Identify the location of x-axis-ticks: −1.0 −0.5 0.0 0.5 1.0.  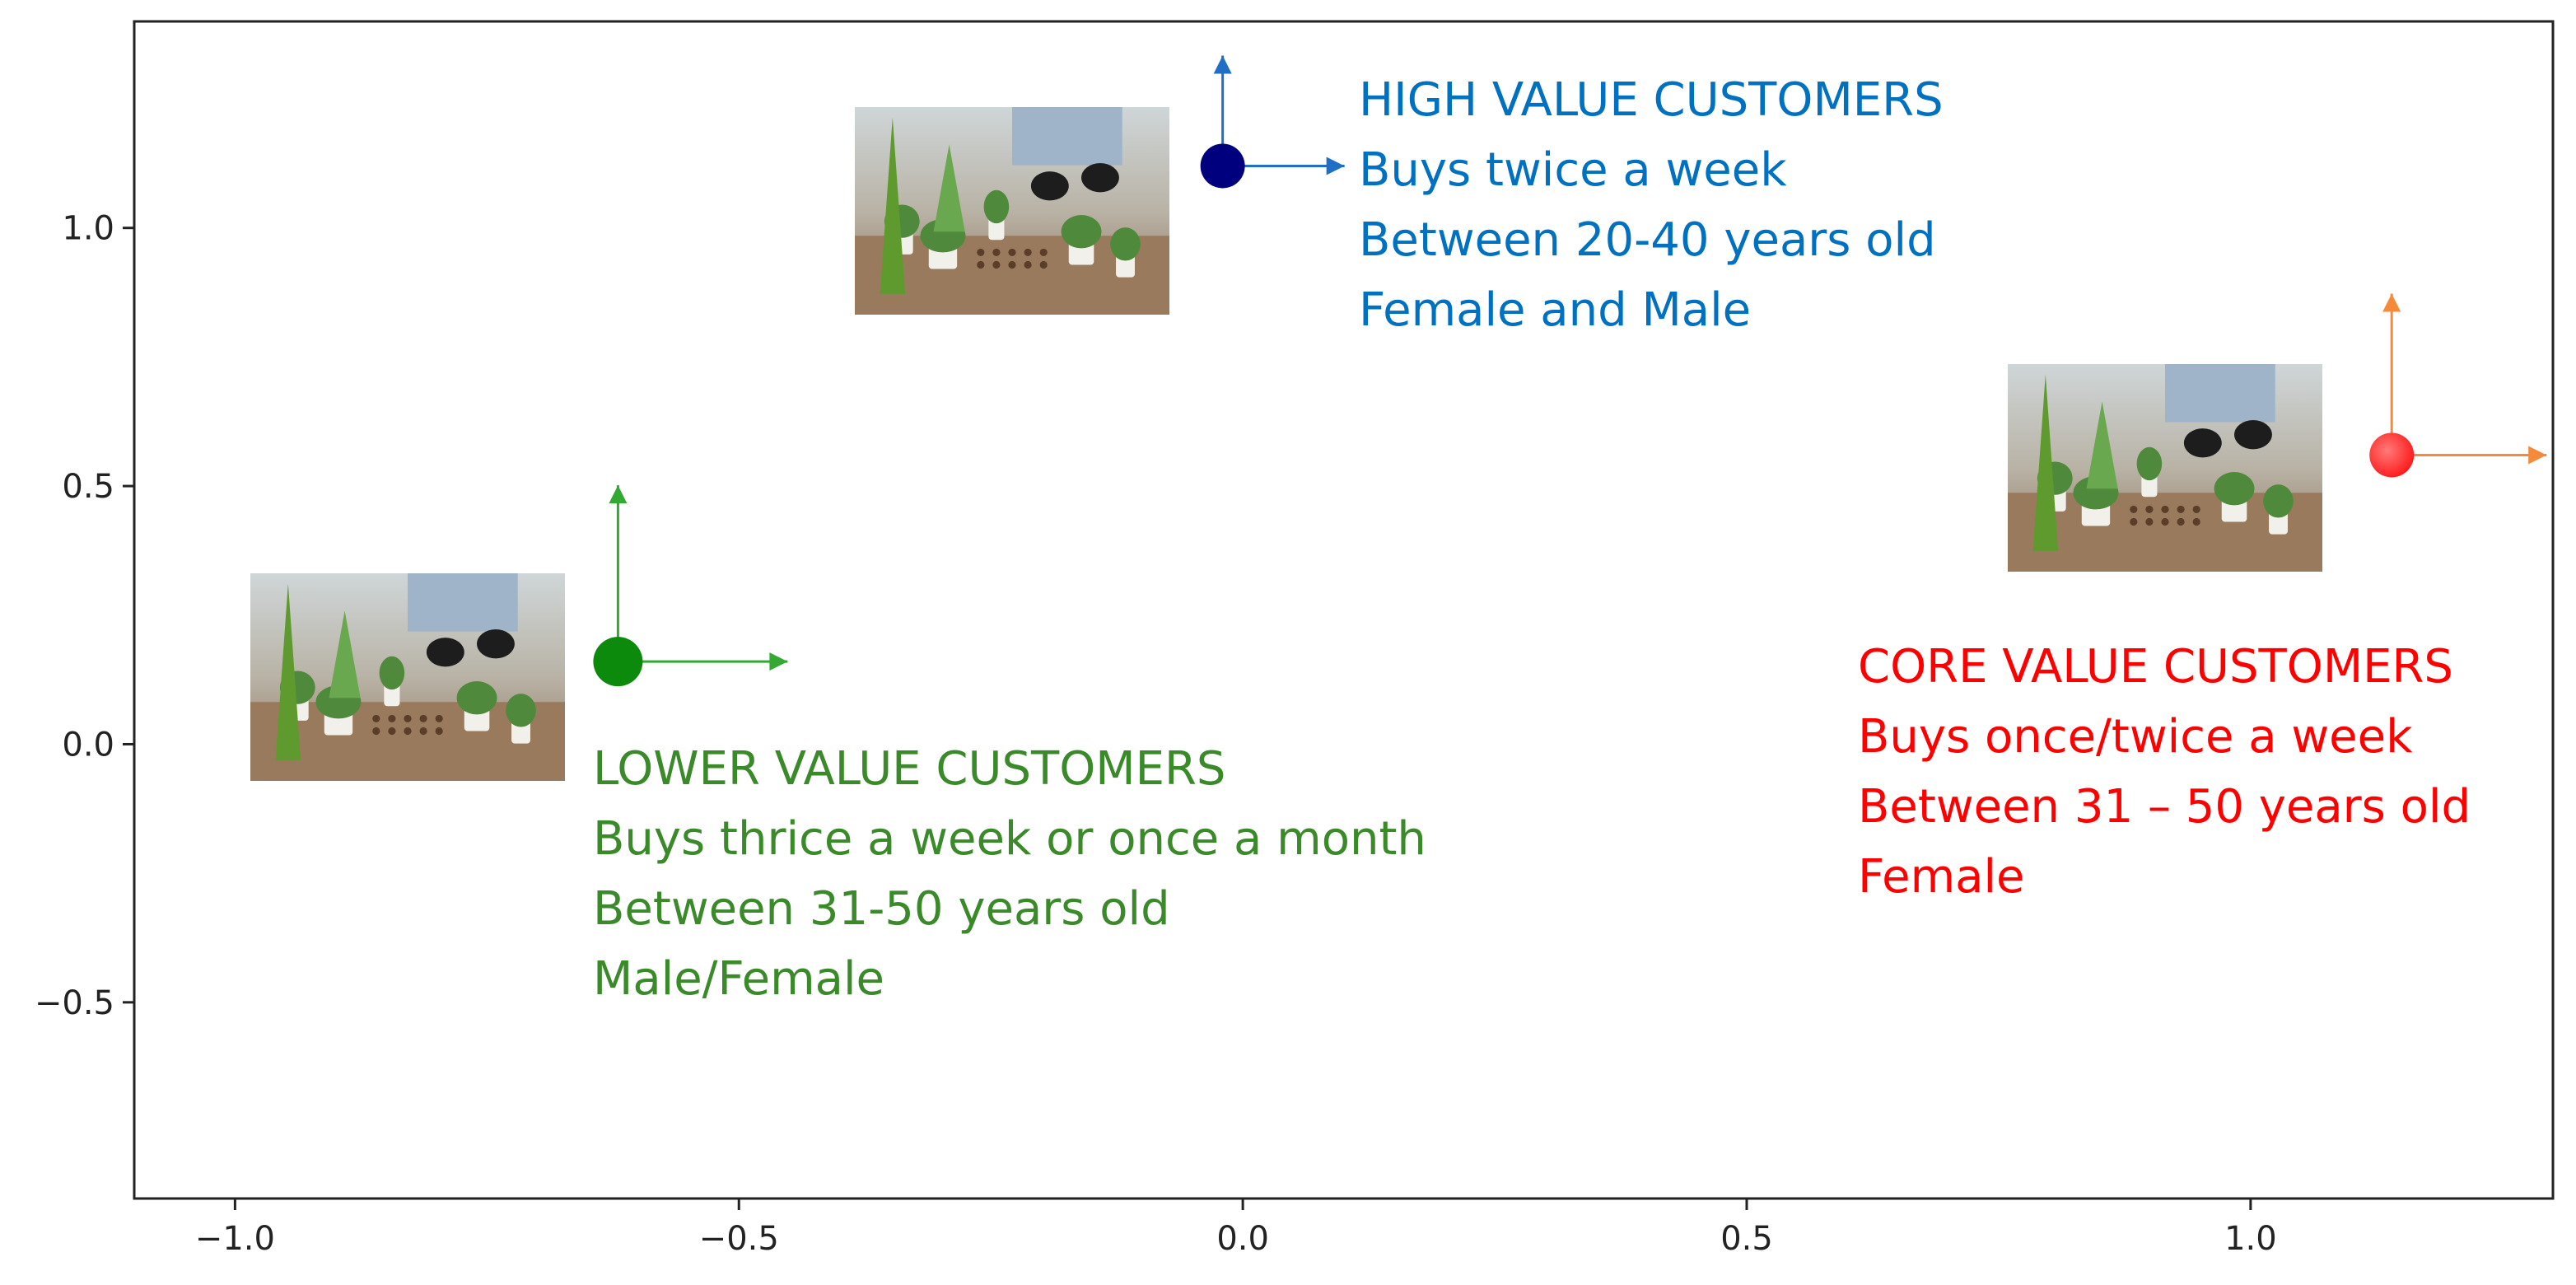
(1236, 1228).